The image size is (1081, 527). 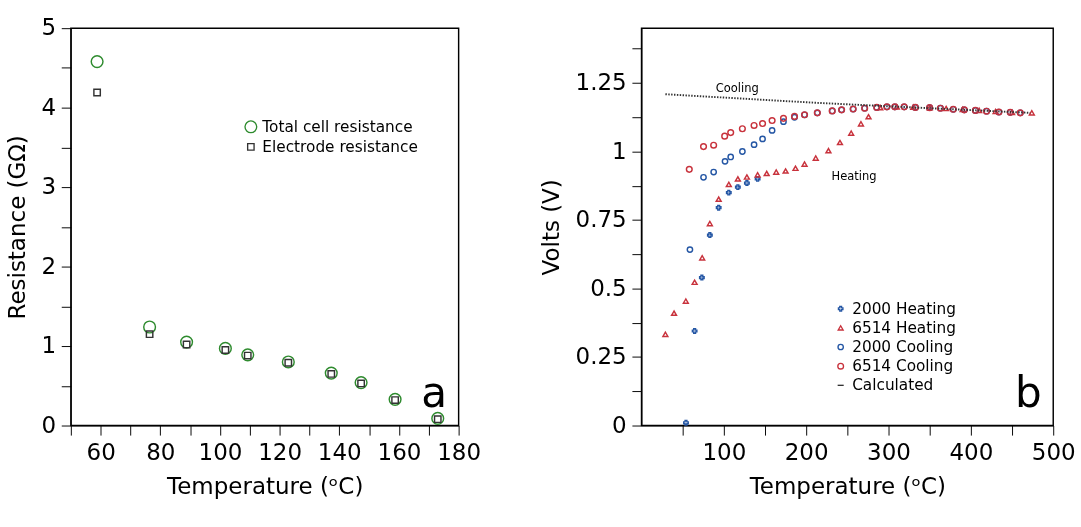 What do you see at coordinates (339, 451) in the screenshot?
I see `x-tick-label: 140` at bounding box center [339, 451].